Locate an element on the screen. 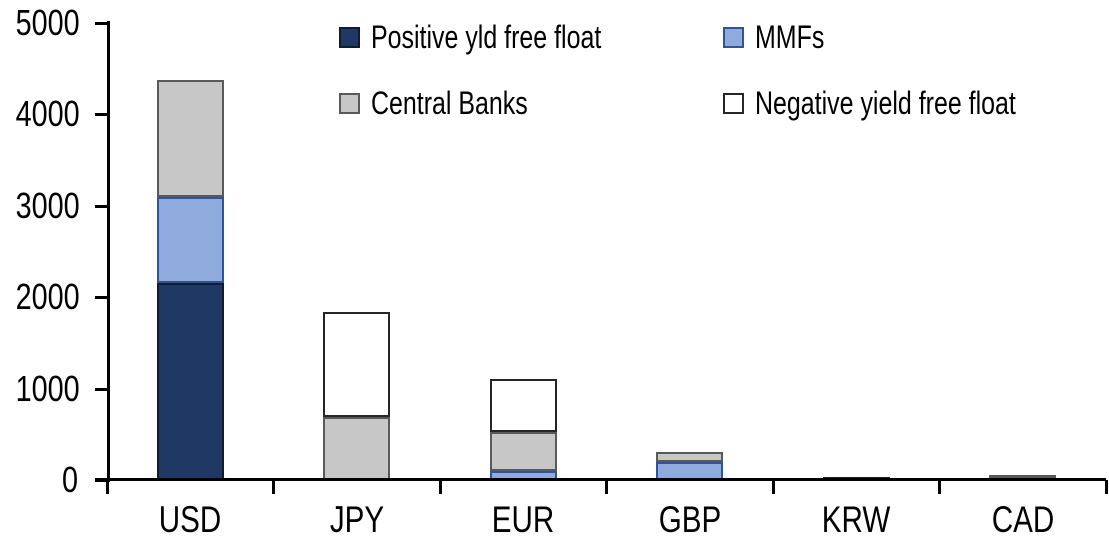 The height and width of the screenshot is (556, 1109). y-axis-tick-label: 1000 is located at coordinates (47, 388).